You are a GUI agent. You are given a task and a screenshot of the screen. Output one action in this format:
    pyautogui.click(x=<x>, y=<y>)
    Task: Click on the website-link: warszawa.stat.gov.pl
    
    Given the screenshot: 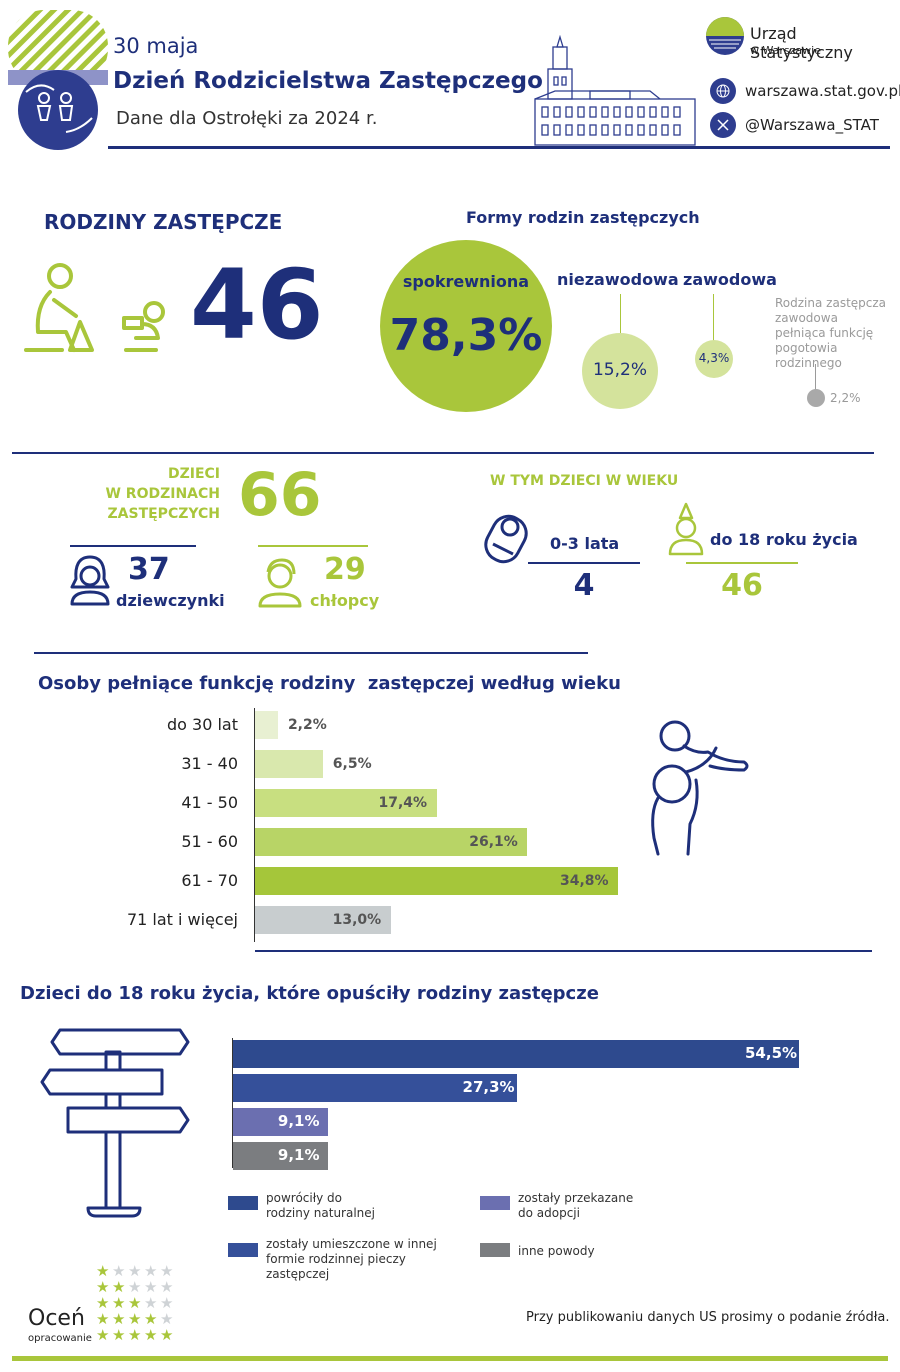 What is the action you would take?
    pyautogui.click(x=822, y=91)
    